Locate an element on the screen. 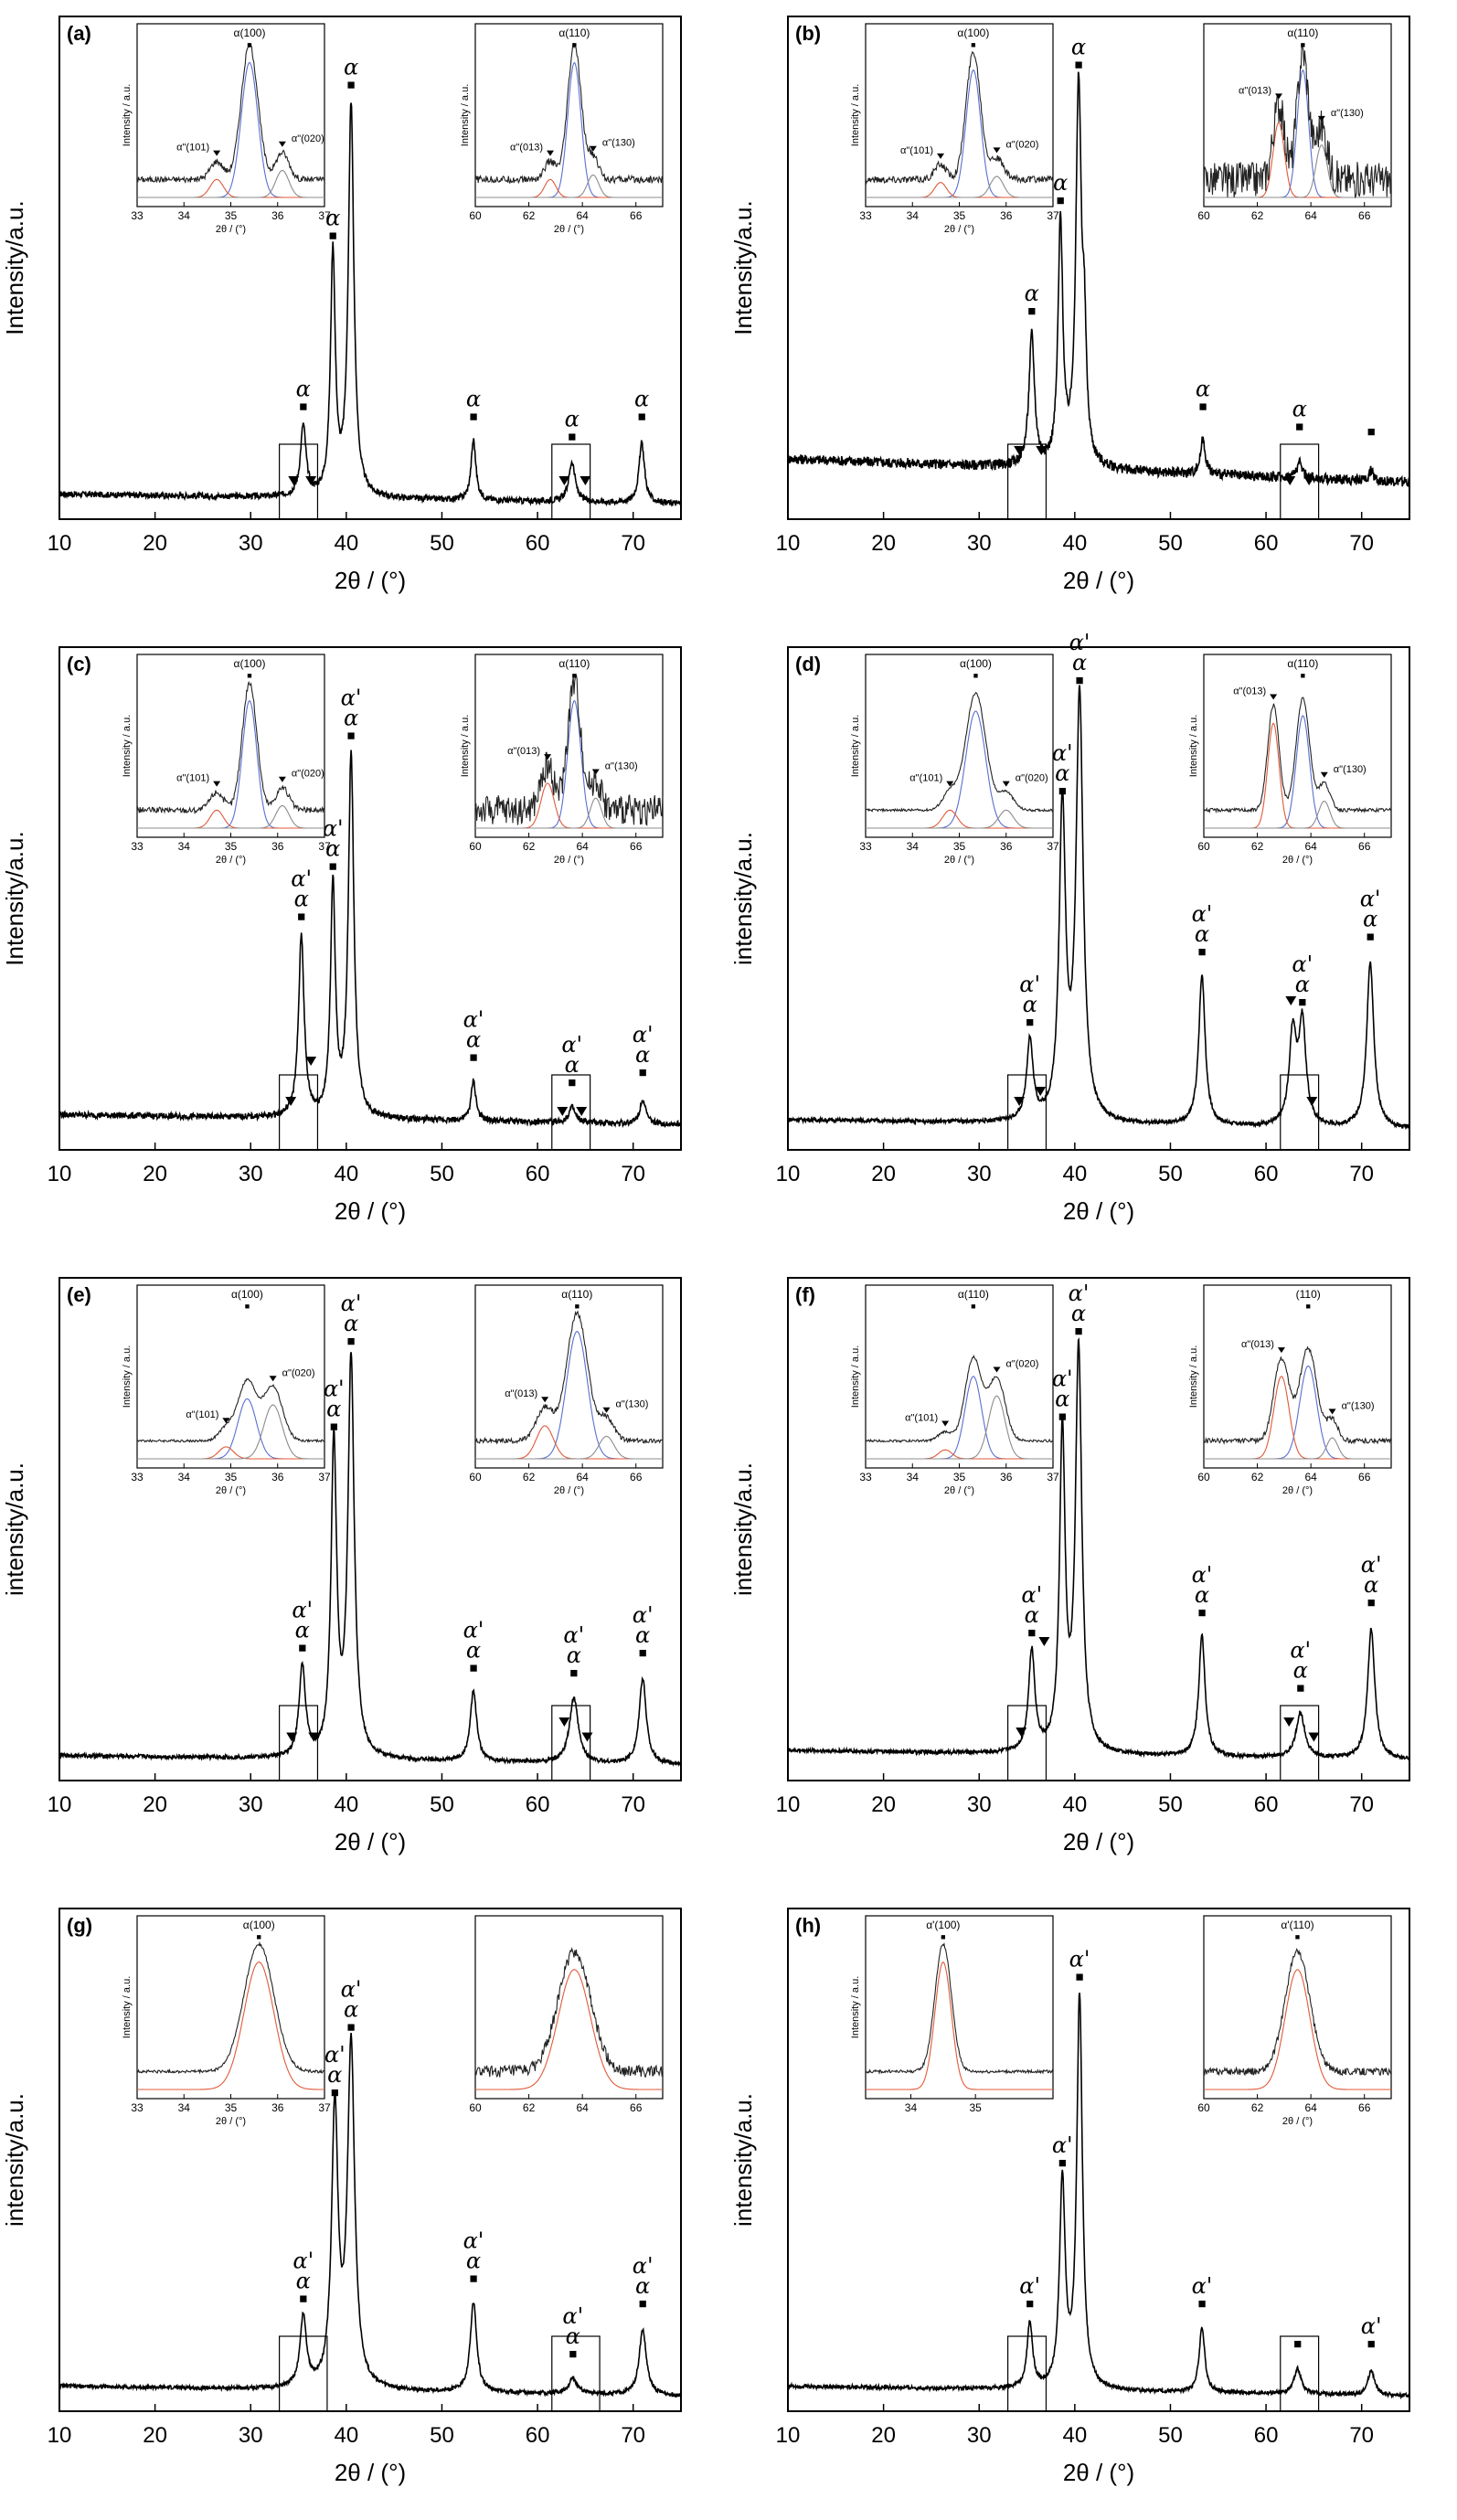 This screenshot has width=1457, height=2520. alpha-double-prime-marker is located at coordinates (1312, 1102).